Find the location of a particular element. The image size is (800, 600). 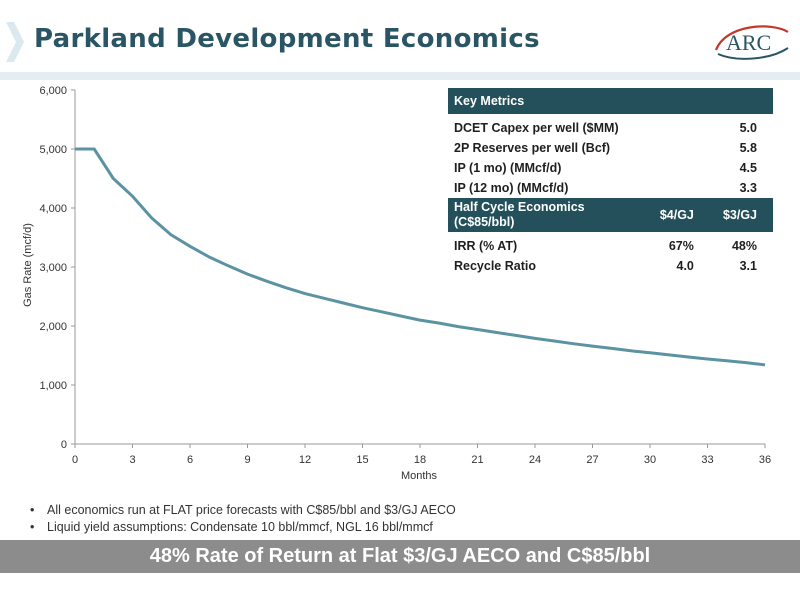

logo-text: ARC is located at coordinates (748, 42).